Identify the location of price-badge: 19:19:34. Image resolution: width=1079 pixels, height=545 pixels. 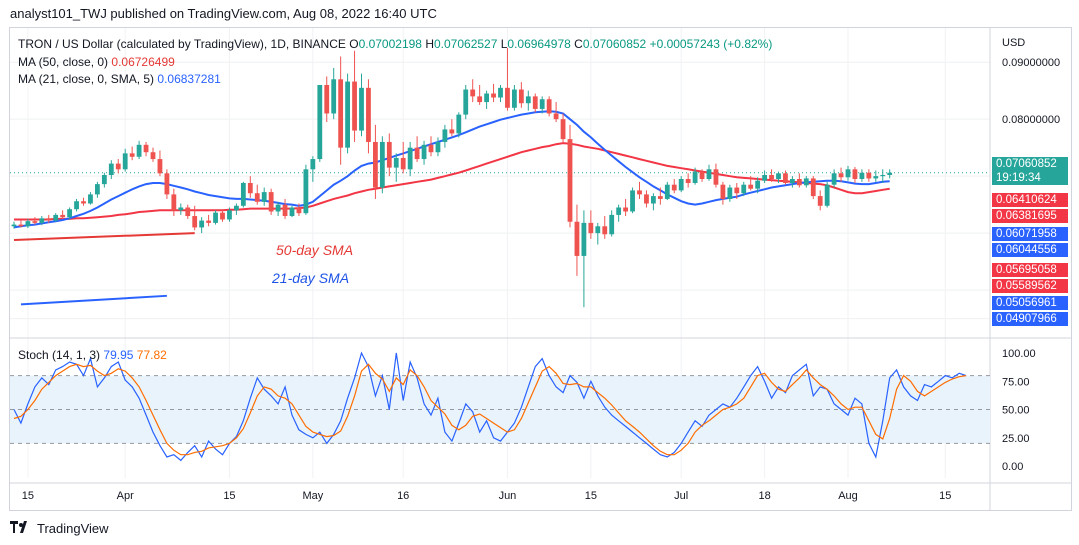
(1030, 178).